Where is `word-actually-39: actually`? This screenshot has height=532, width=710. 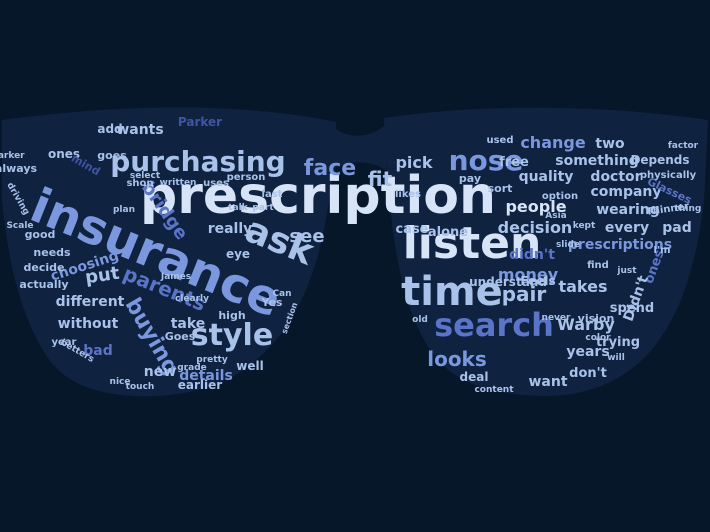
word-actually-39: actually is located at coordinates (43, 284).